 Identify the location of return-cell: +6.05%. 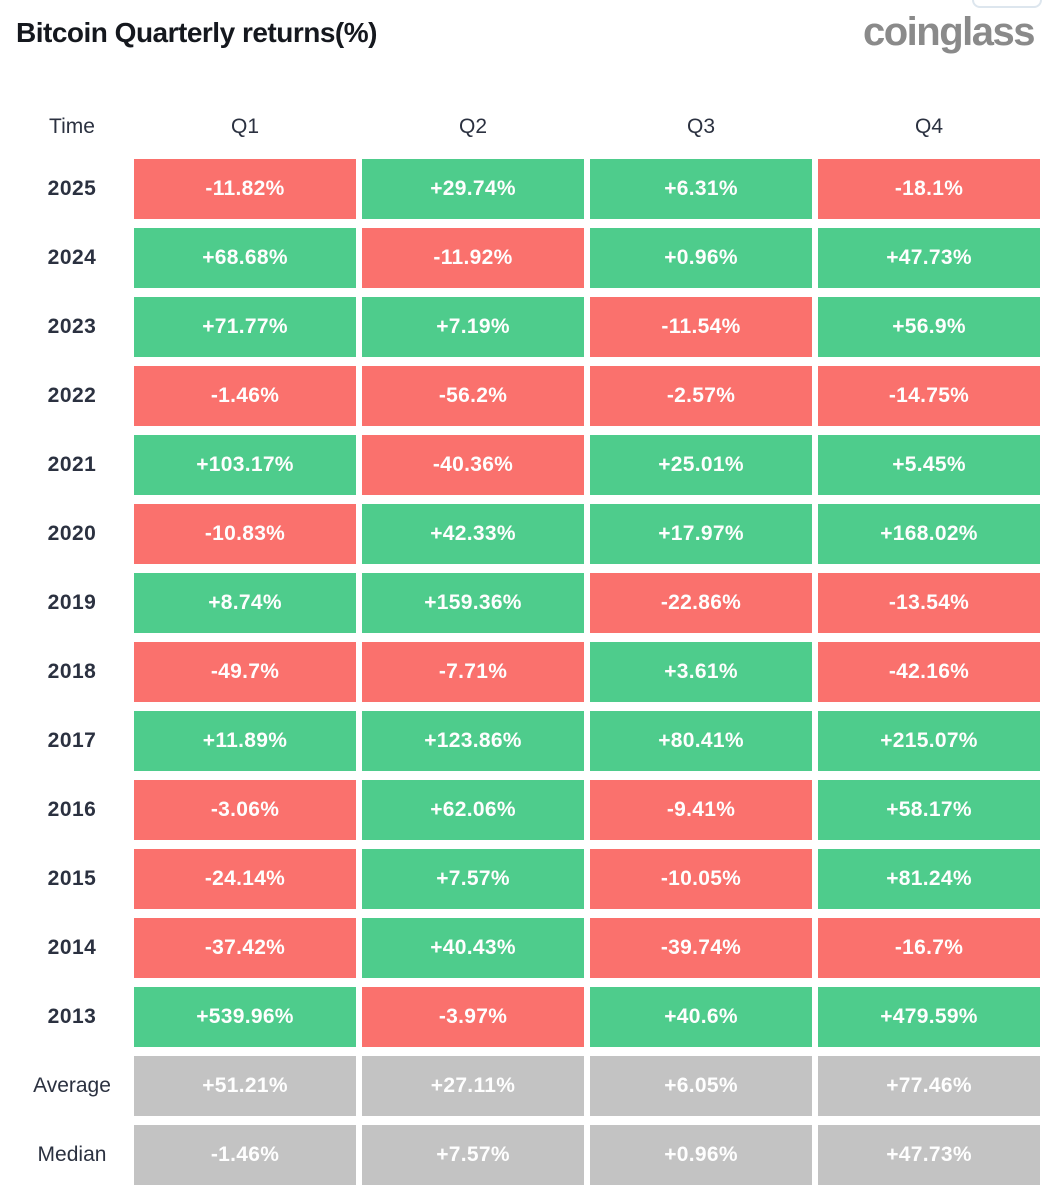
(701, 1086).